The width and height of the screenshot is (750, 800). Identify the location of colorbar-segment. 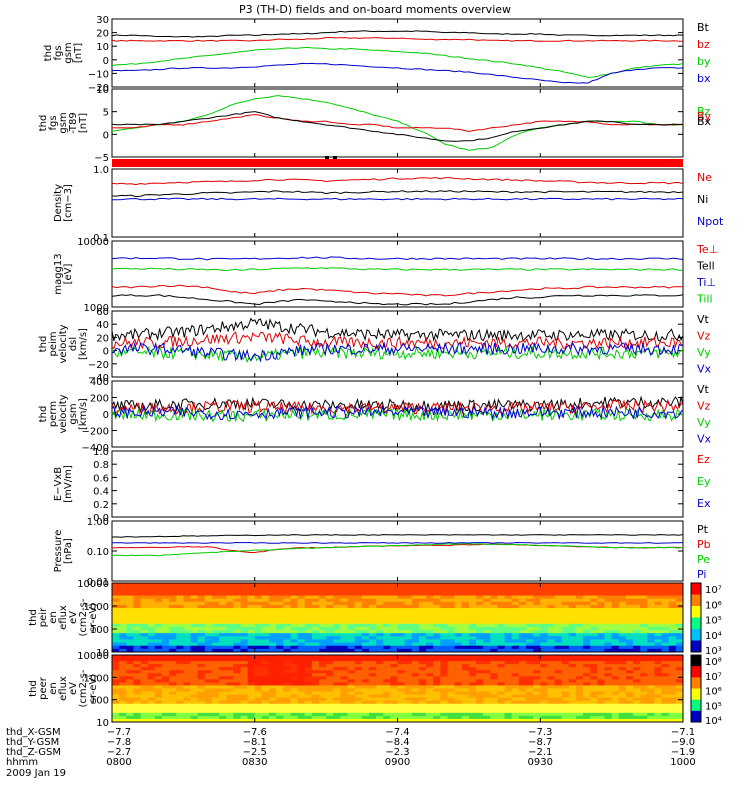
(696, 694).